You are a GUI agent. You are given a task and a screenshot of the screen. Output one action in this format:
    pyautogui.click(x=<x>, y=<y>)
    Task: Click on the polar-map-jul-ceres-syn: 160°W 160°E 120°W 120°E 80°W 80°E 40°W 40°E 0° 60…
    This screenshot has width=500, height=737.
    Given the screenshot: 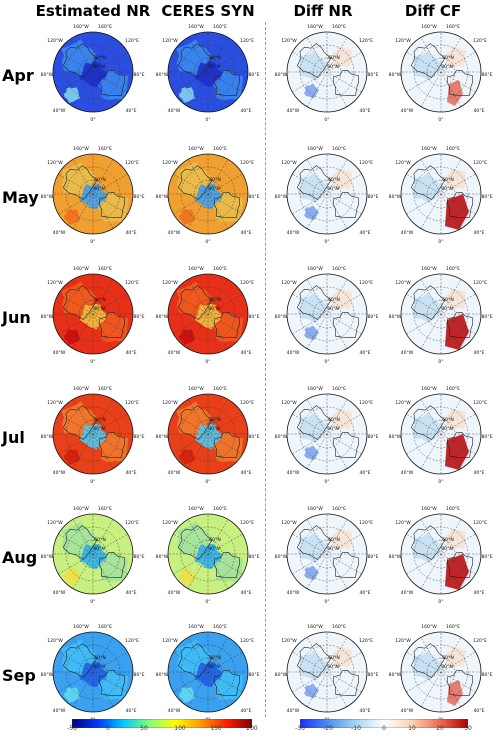 What is the action you would take?
    pyautogui.click(x=208, y=434)
    